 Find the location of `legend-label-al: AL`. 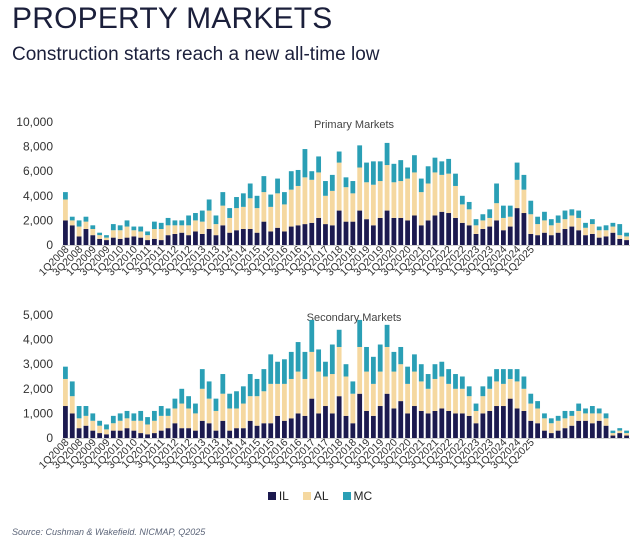

legend-label-al: AL is located at coordinates (321, 496).